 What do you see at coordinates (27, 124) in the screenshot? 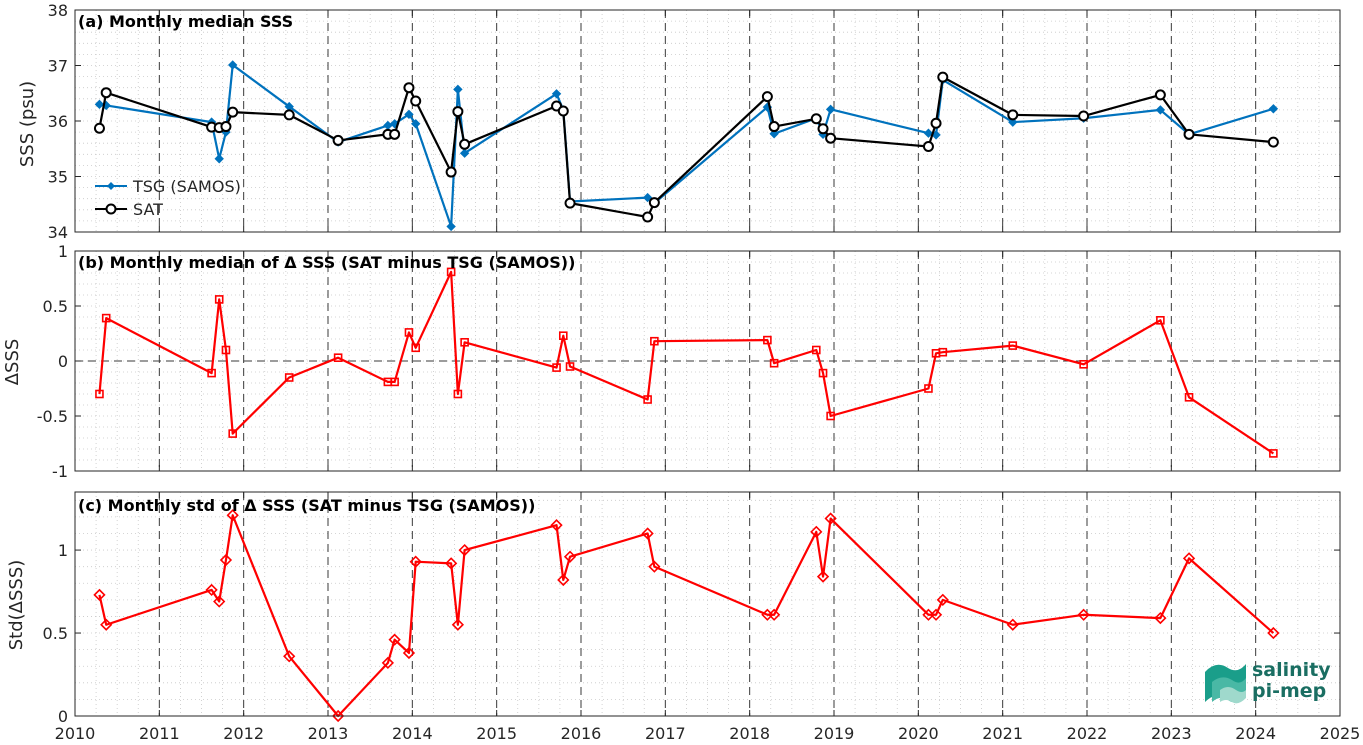
I see `panel-a-y-axis-label: SSS (psu)` at bounding box center [27, 124].